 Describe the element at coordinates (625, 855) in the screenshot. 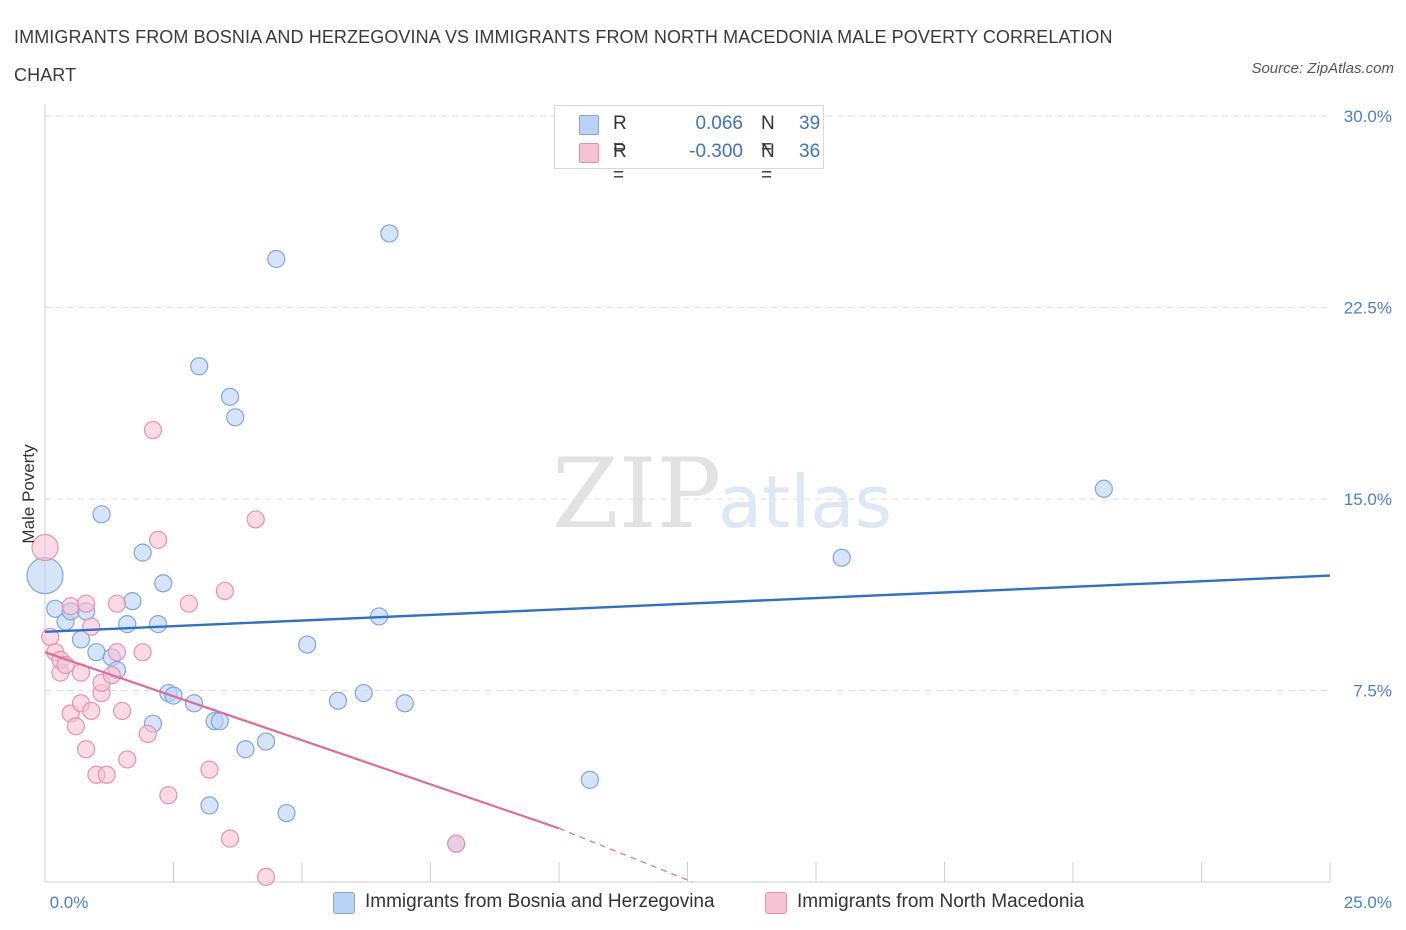

I see `trend-line-macedonia-extension` at that location.